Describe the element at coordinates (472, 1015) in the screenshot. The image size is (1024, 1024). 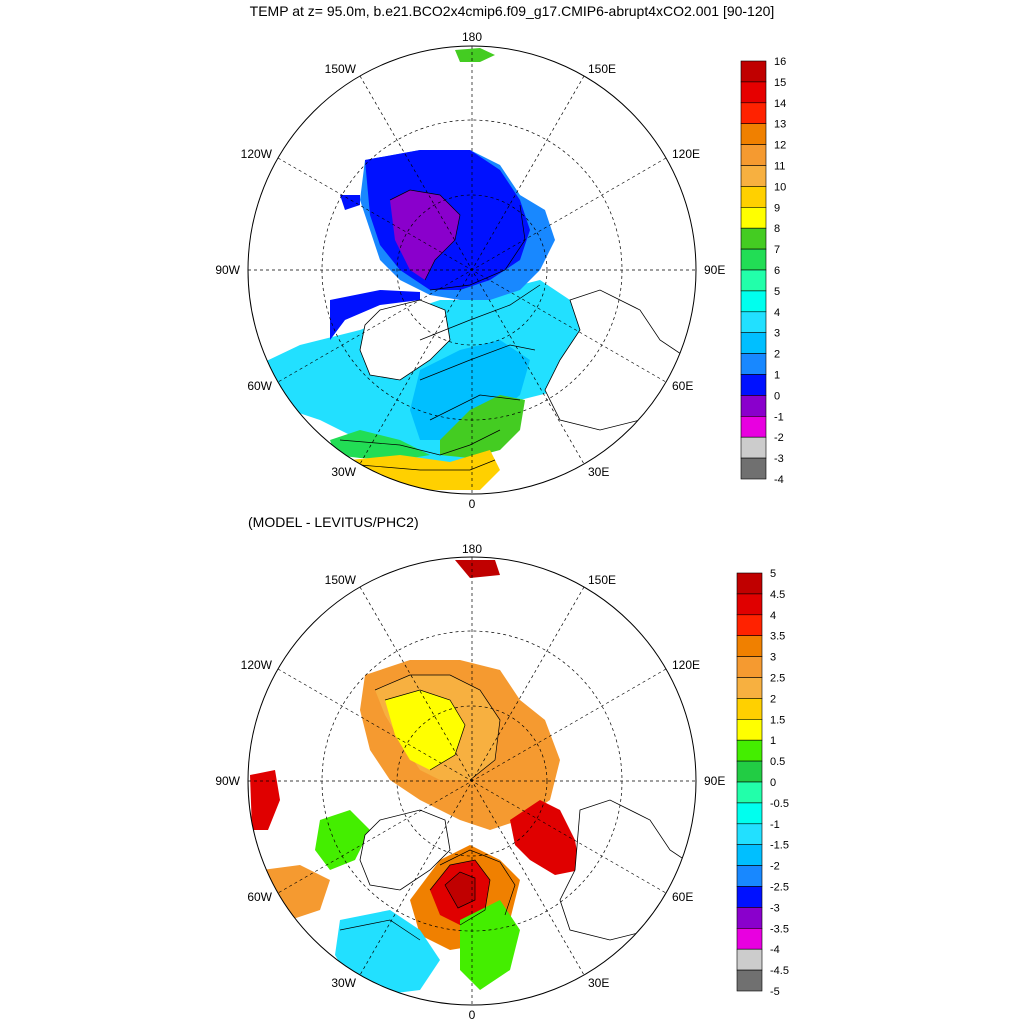
I see `bot-lon-0: 0` at that location.